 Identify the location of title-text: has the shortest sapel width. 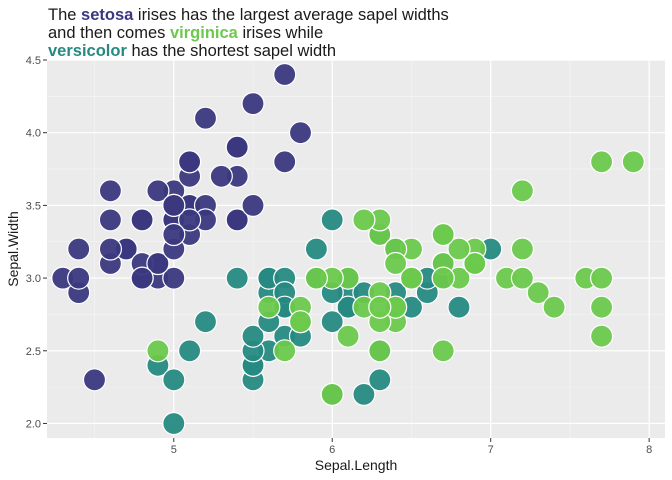
(231, 51).